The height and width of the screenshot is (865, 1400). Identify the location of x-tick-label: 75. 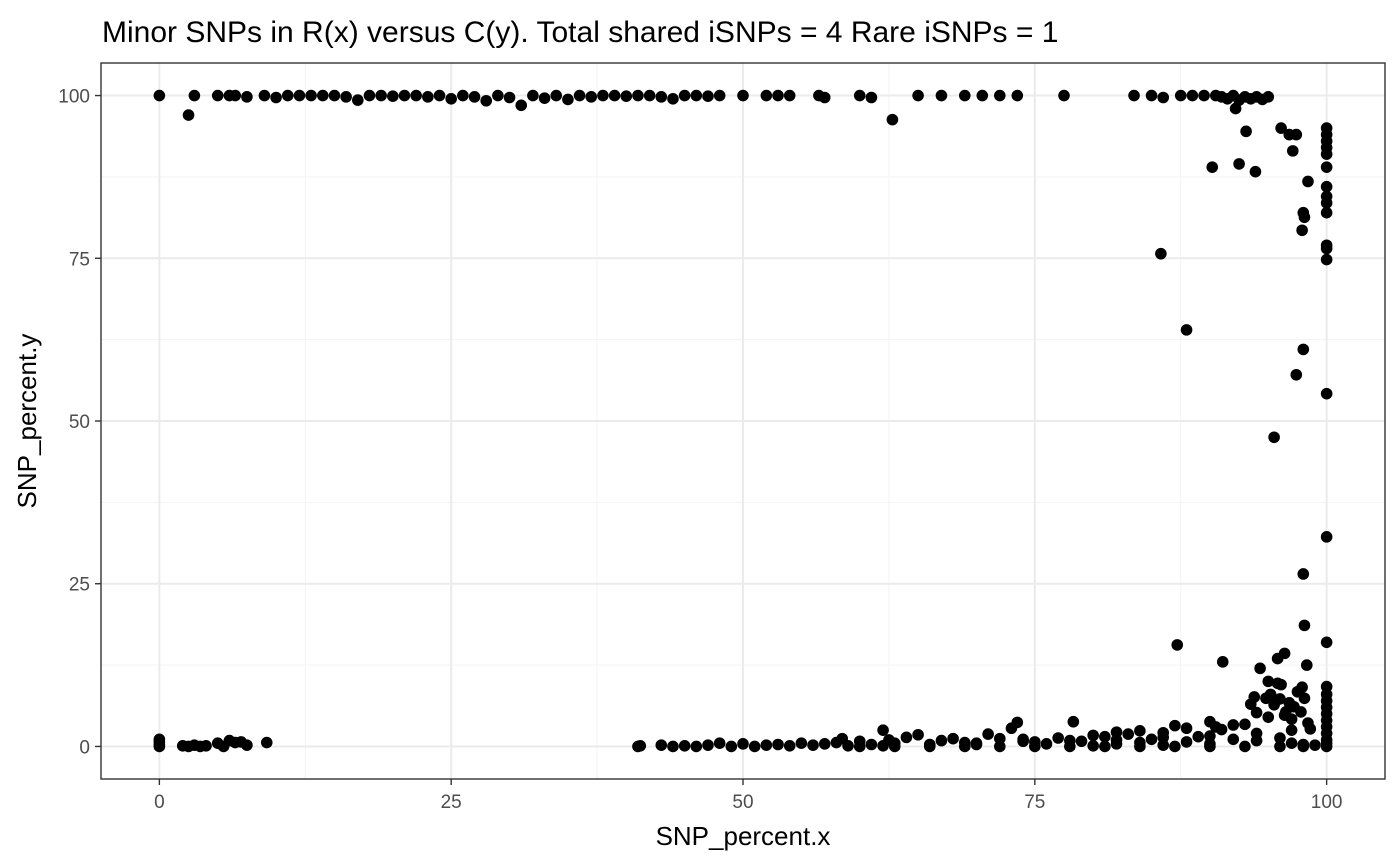
(1034, 802).